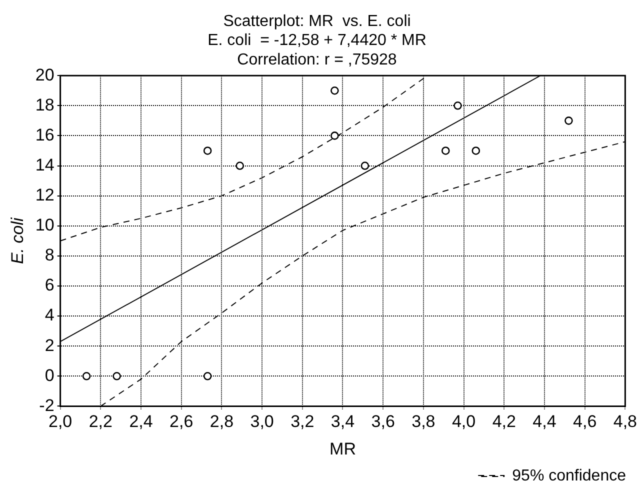  I want to click on y-tick-label: 2, so click(49, 345).